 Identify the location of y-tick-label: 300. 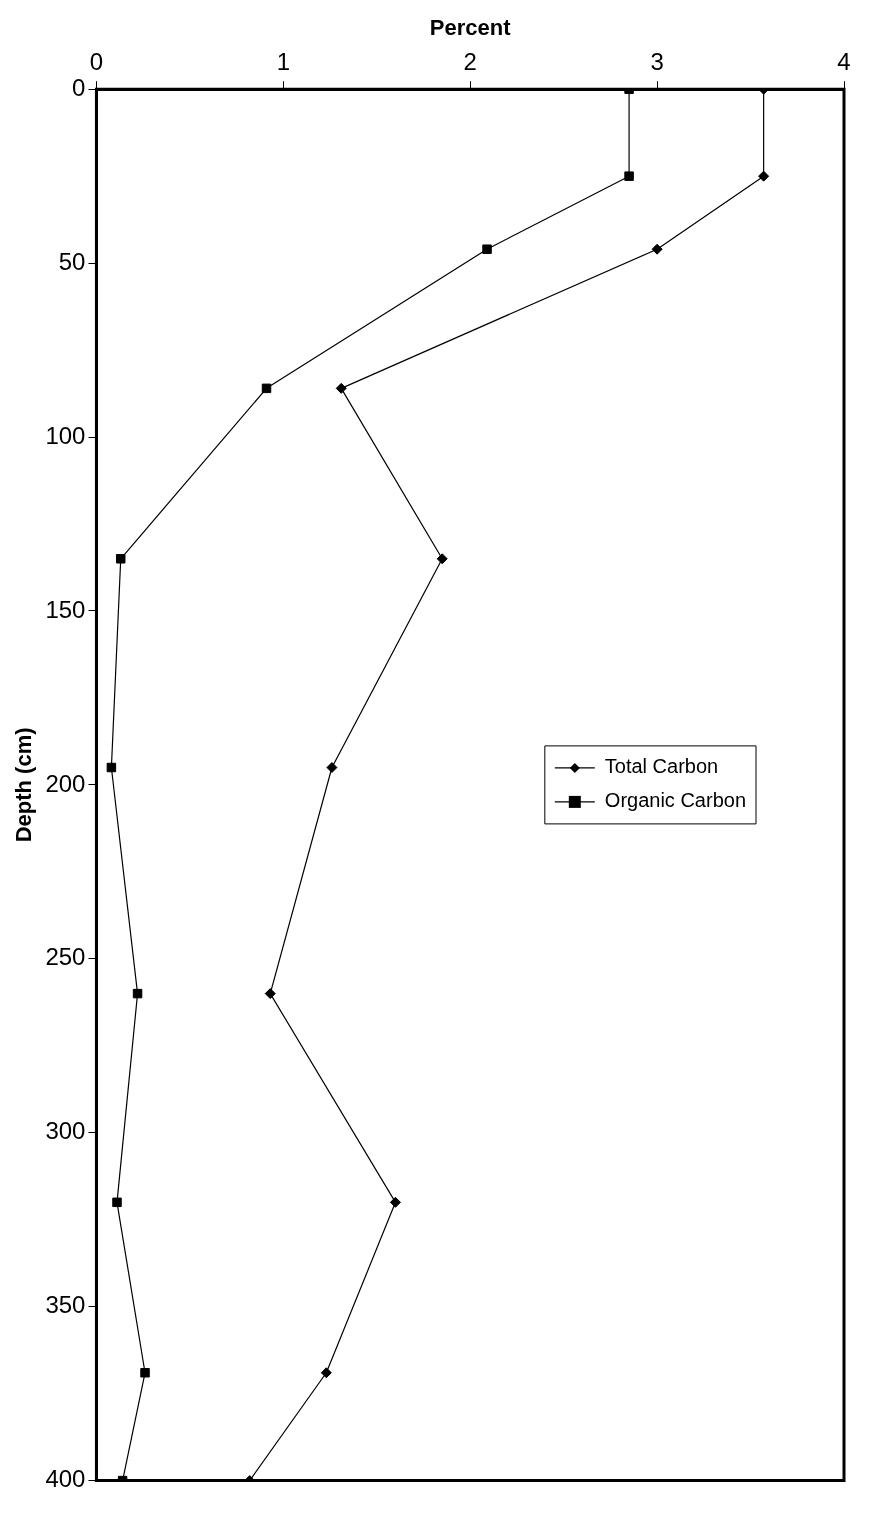
(65, 1131).